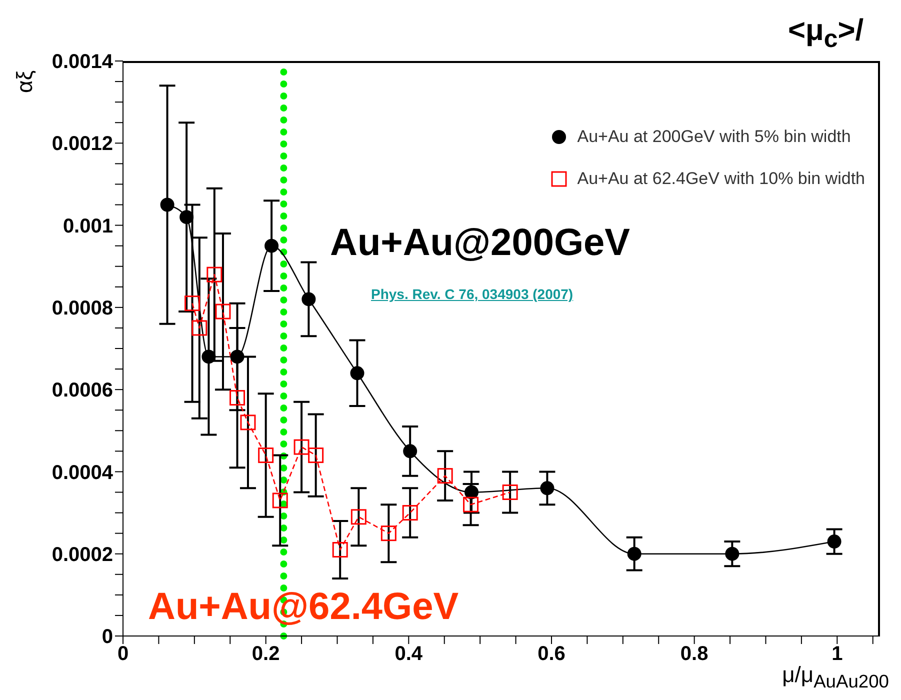 The height and width of the screenshot is (700, 901). I want to click on y-axis-title: αξ, so click(24, 81).